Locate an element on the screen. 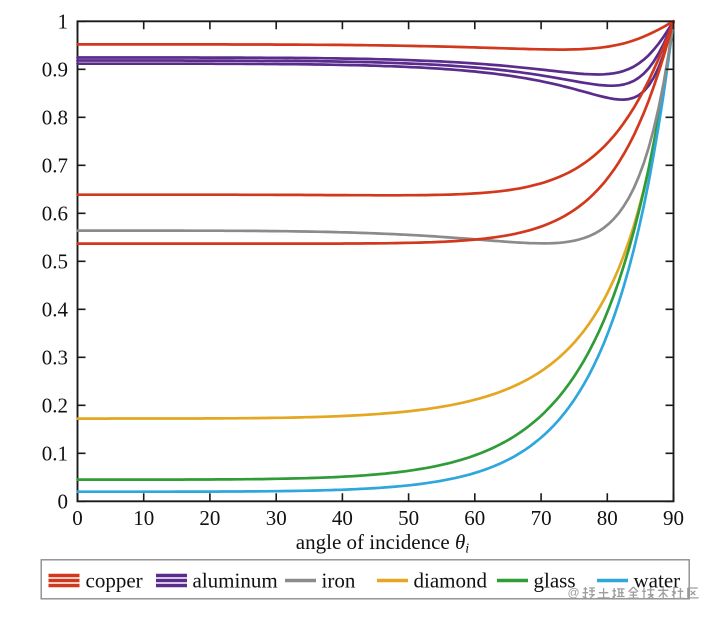 The image size is (720, 623). svg-text: 60 is located at coordinates (474, 518).